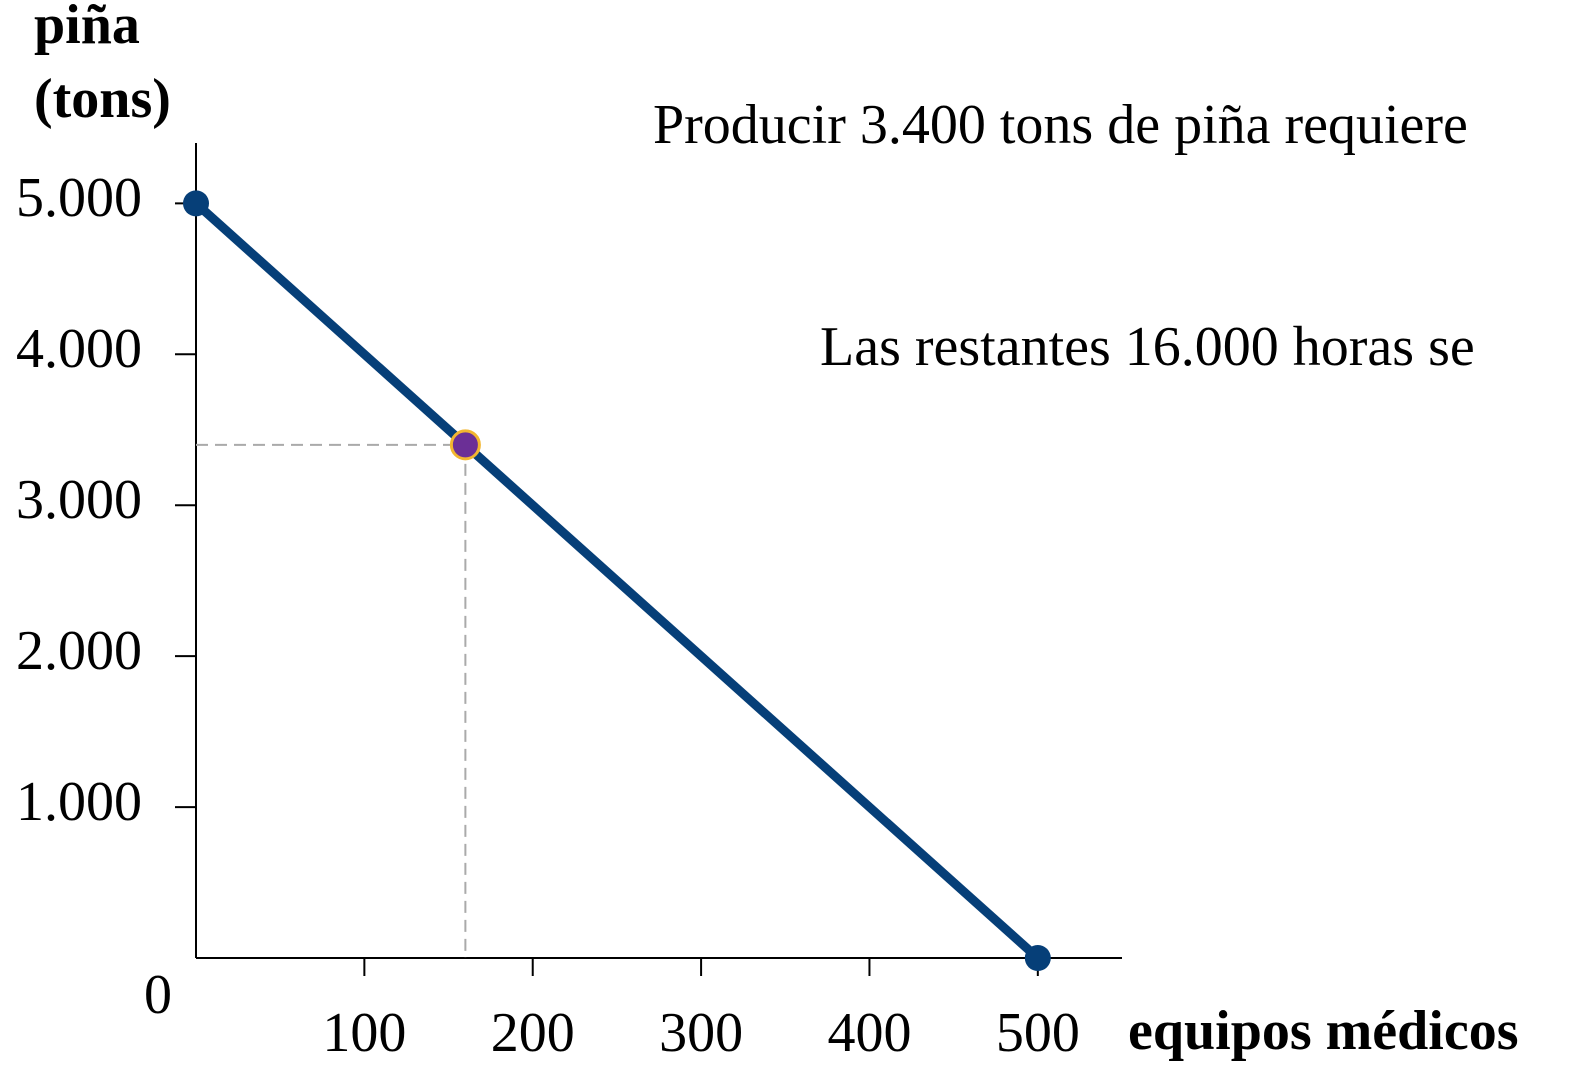 Image resolution: width=1588 pixels, height=1081 pixels. What do you see at coordinates (79, 349) in the screenshot?
I see `y-tick-label: 4.000` at bounding box center [79, 349].